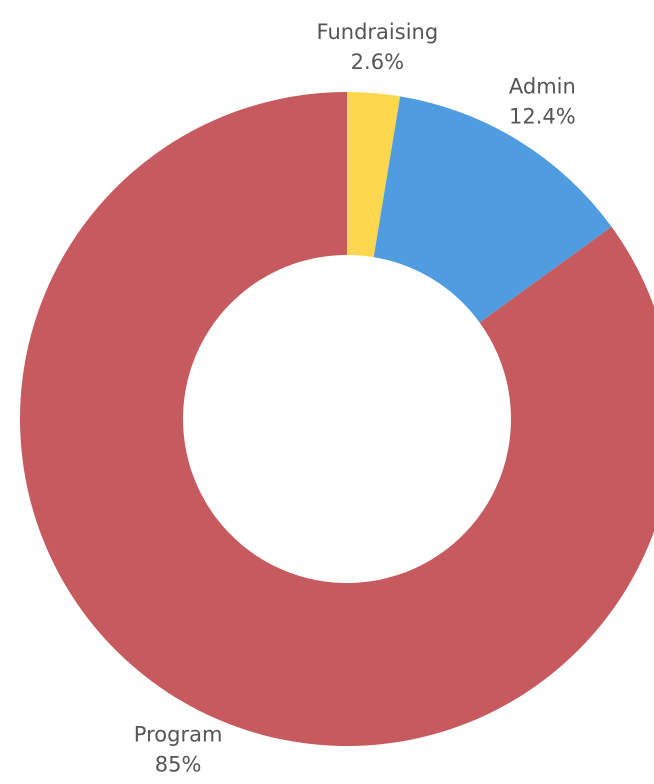 The height and width of the screenshot is (784, 654). Describe the element at coordinates (542, 86) in the screenshot. I see `slice-label: Admin` at that location.